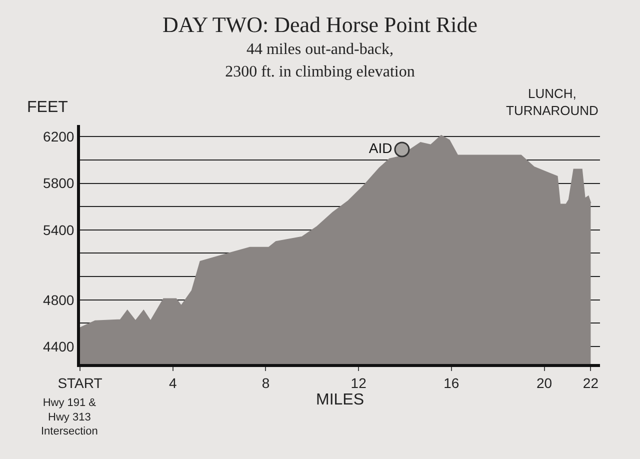 The image size is (640, 459). What do you see at coordinates (380, 148) in the screenshot?
I see `series-label: AID` at bounding box center [380, 148].